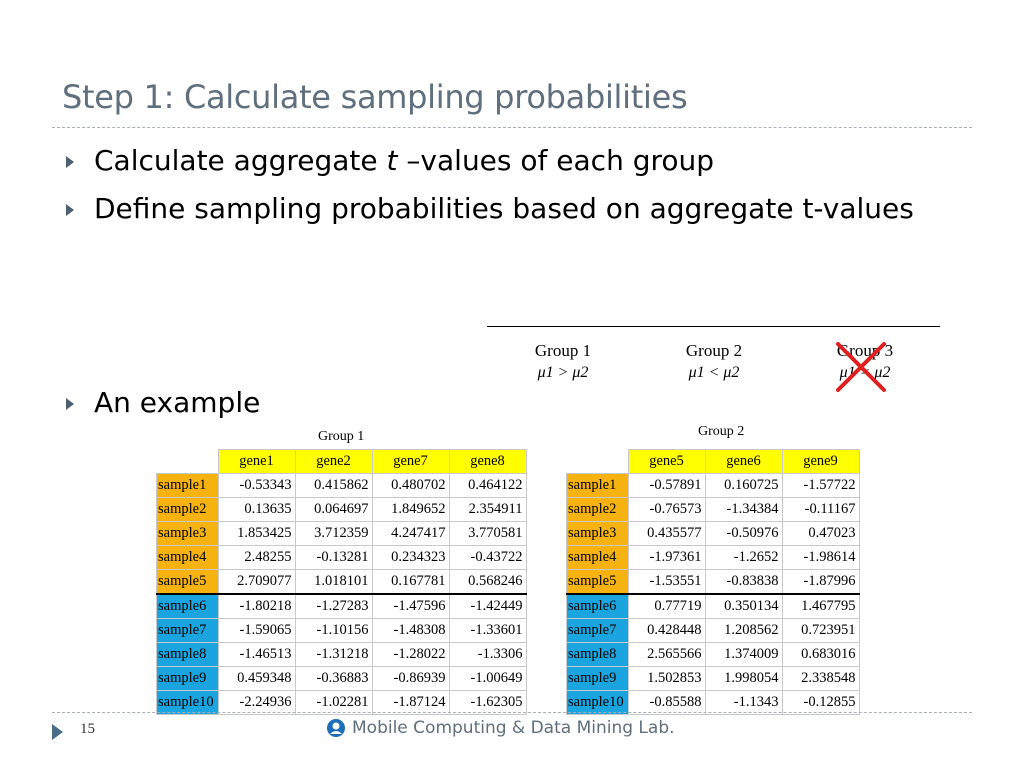 This screenshot has width=1024, height=768. Describe the element at coordinates (410, 461) in the screenshot. I see `column-header: gene7` at that location.